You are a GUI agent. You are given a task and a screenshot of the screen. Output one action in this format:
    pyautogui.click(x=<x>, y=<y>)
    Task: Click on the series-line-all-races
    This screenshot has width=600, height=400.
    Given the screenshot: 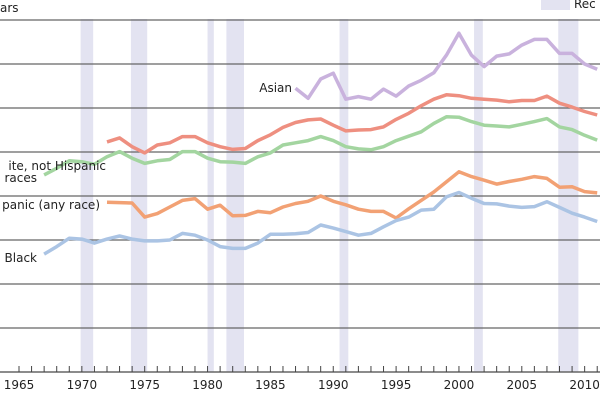 What is the action you would take?
    pyautogui.click(x=320, y=146)
    